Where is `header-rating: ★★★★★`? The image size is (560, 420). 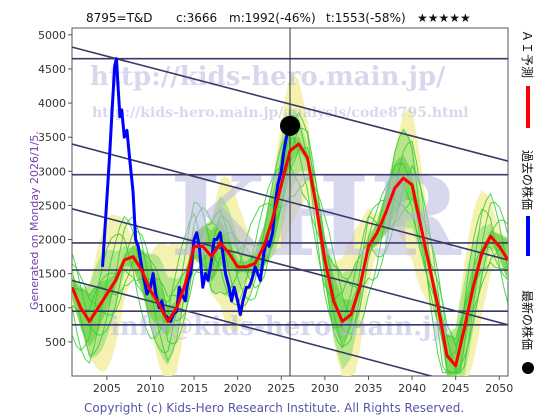 header-rating: ★★★★★ is located at coordinates (444, 18).